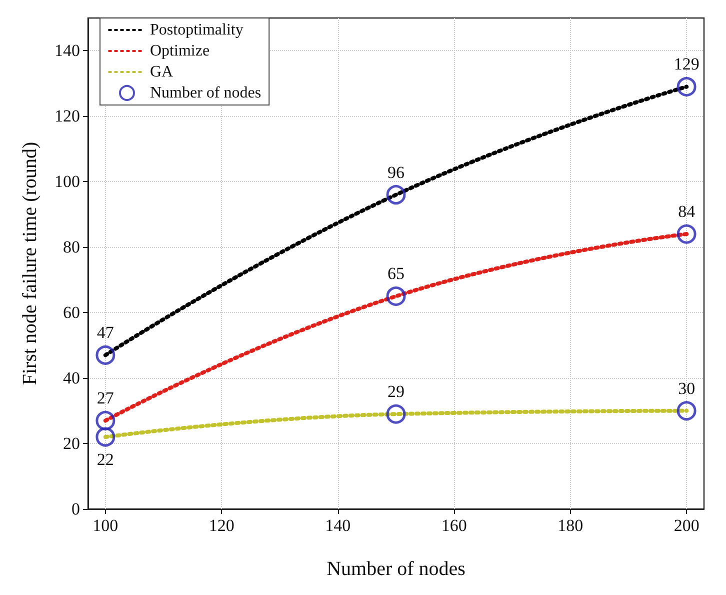 This screenshot has height=595, width=726. What do you see at coordinates (180, 51) in the screenshot?
I see `legend-label: Optimize` at bounding box center [180, 51].